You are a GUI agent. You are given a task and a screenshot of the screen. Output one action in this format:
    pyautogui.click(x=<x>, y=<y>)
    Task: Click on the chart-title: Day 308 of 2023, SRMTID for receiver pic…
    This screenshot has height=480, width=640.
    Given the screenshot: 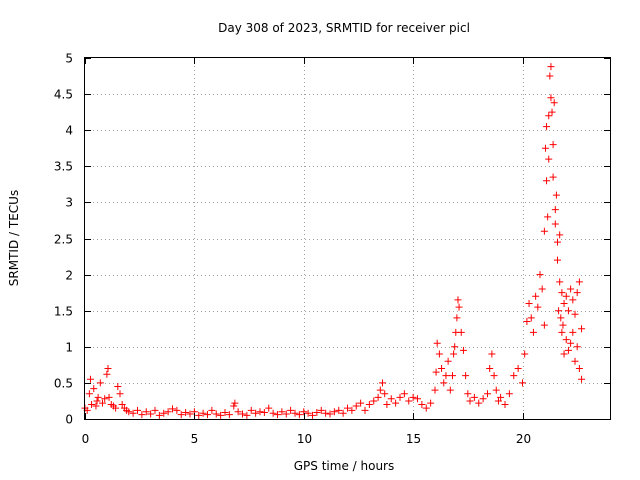 What is the action you would take?
    pyautogui.click(x=344, y=28)
    